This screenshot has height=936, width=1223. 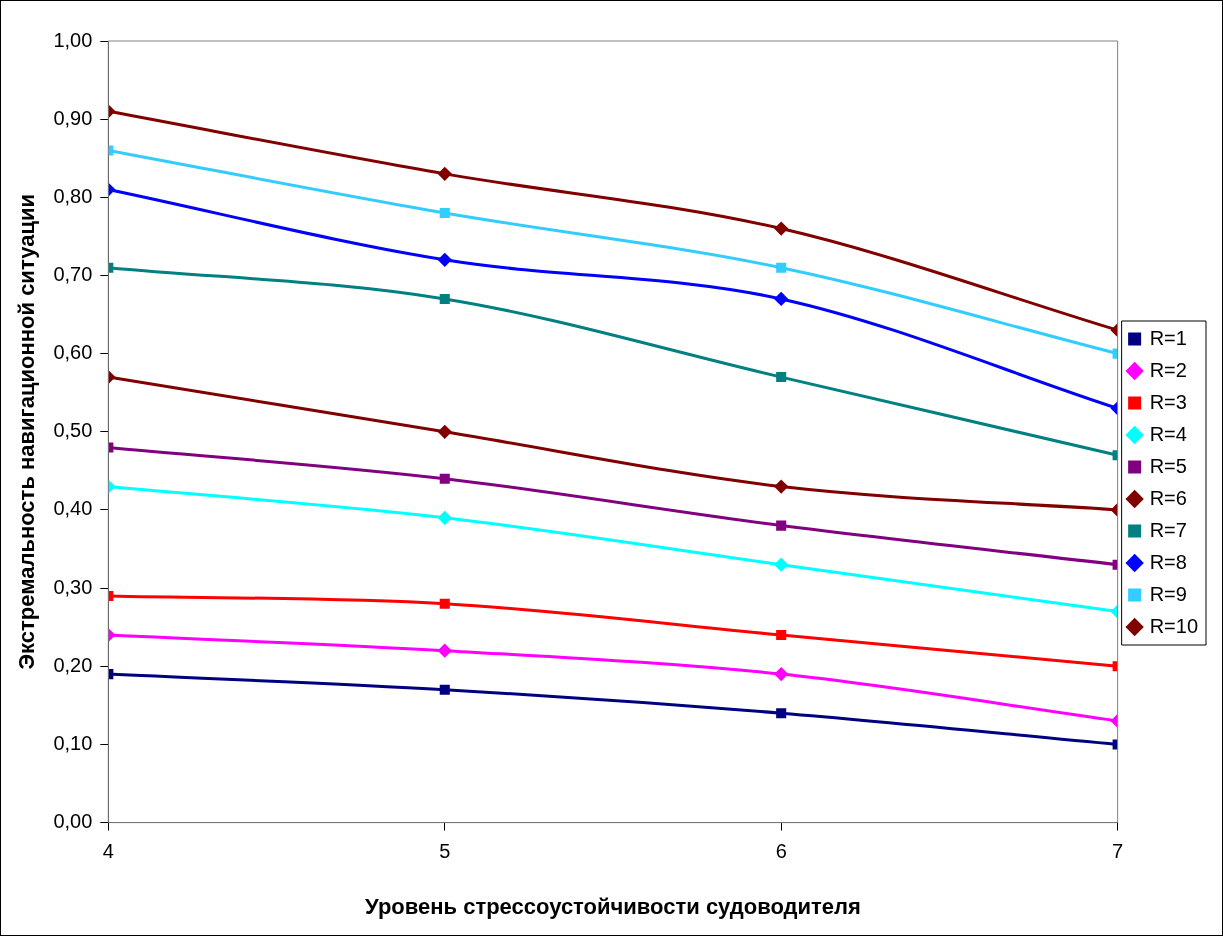 What do you see at coordinates (73, 664) in the screenshot?
I see `y-tick-label: 0,20` at bounding box center [73, 664].